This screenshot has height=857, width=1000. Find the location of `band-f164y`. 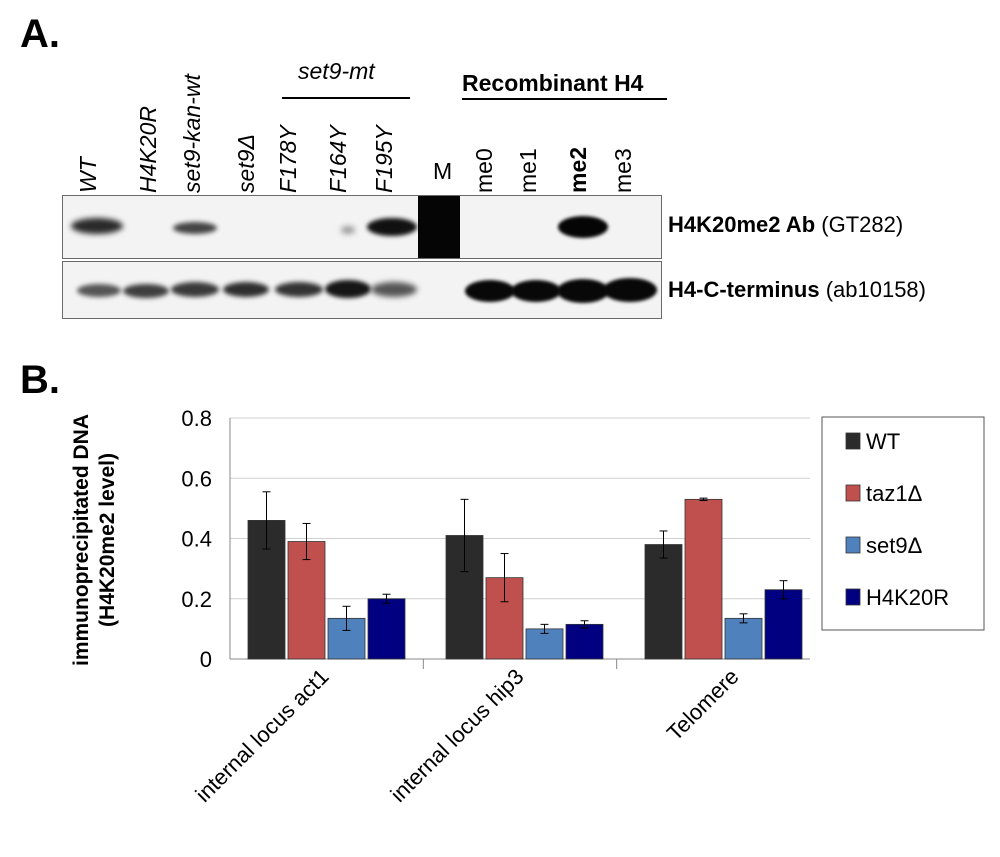

band-f164y is located at coordinates (348, 230).